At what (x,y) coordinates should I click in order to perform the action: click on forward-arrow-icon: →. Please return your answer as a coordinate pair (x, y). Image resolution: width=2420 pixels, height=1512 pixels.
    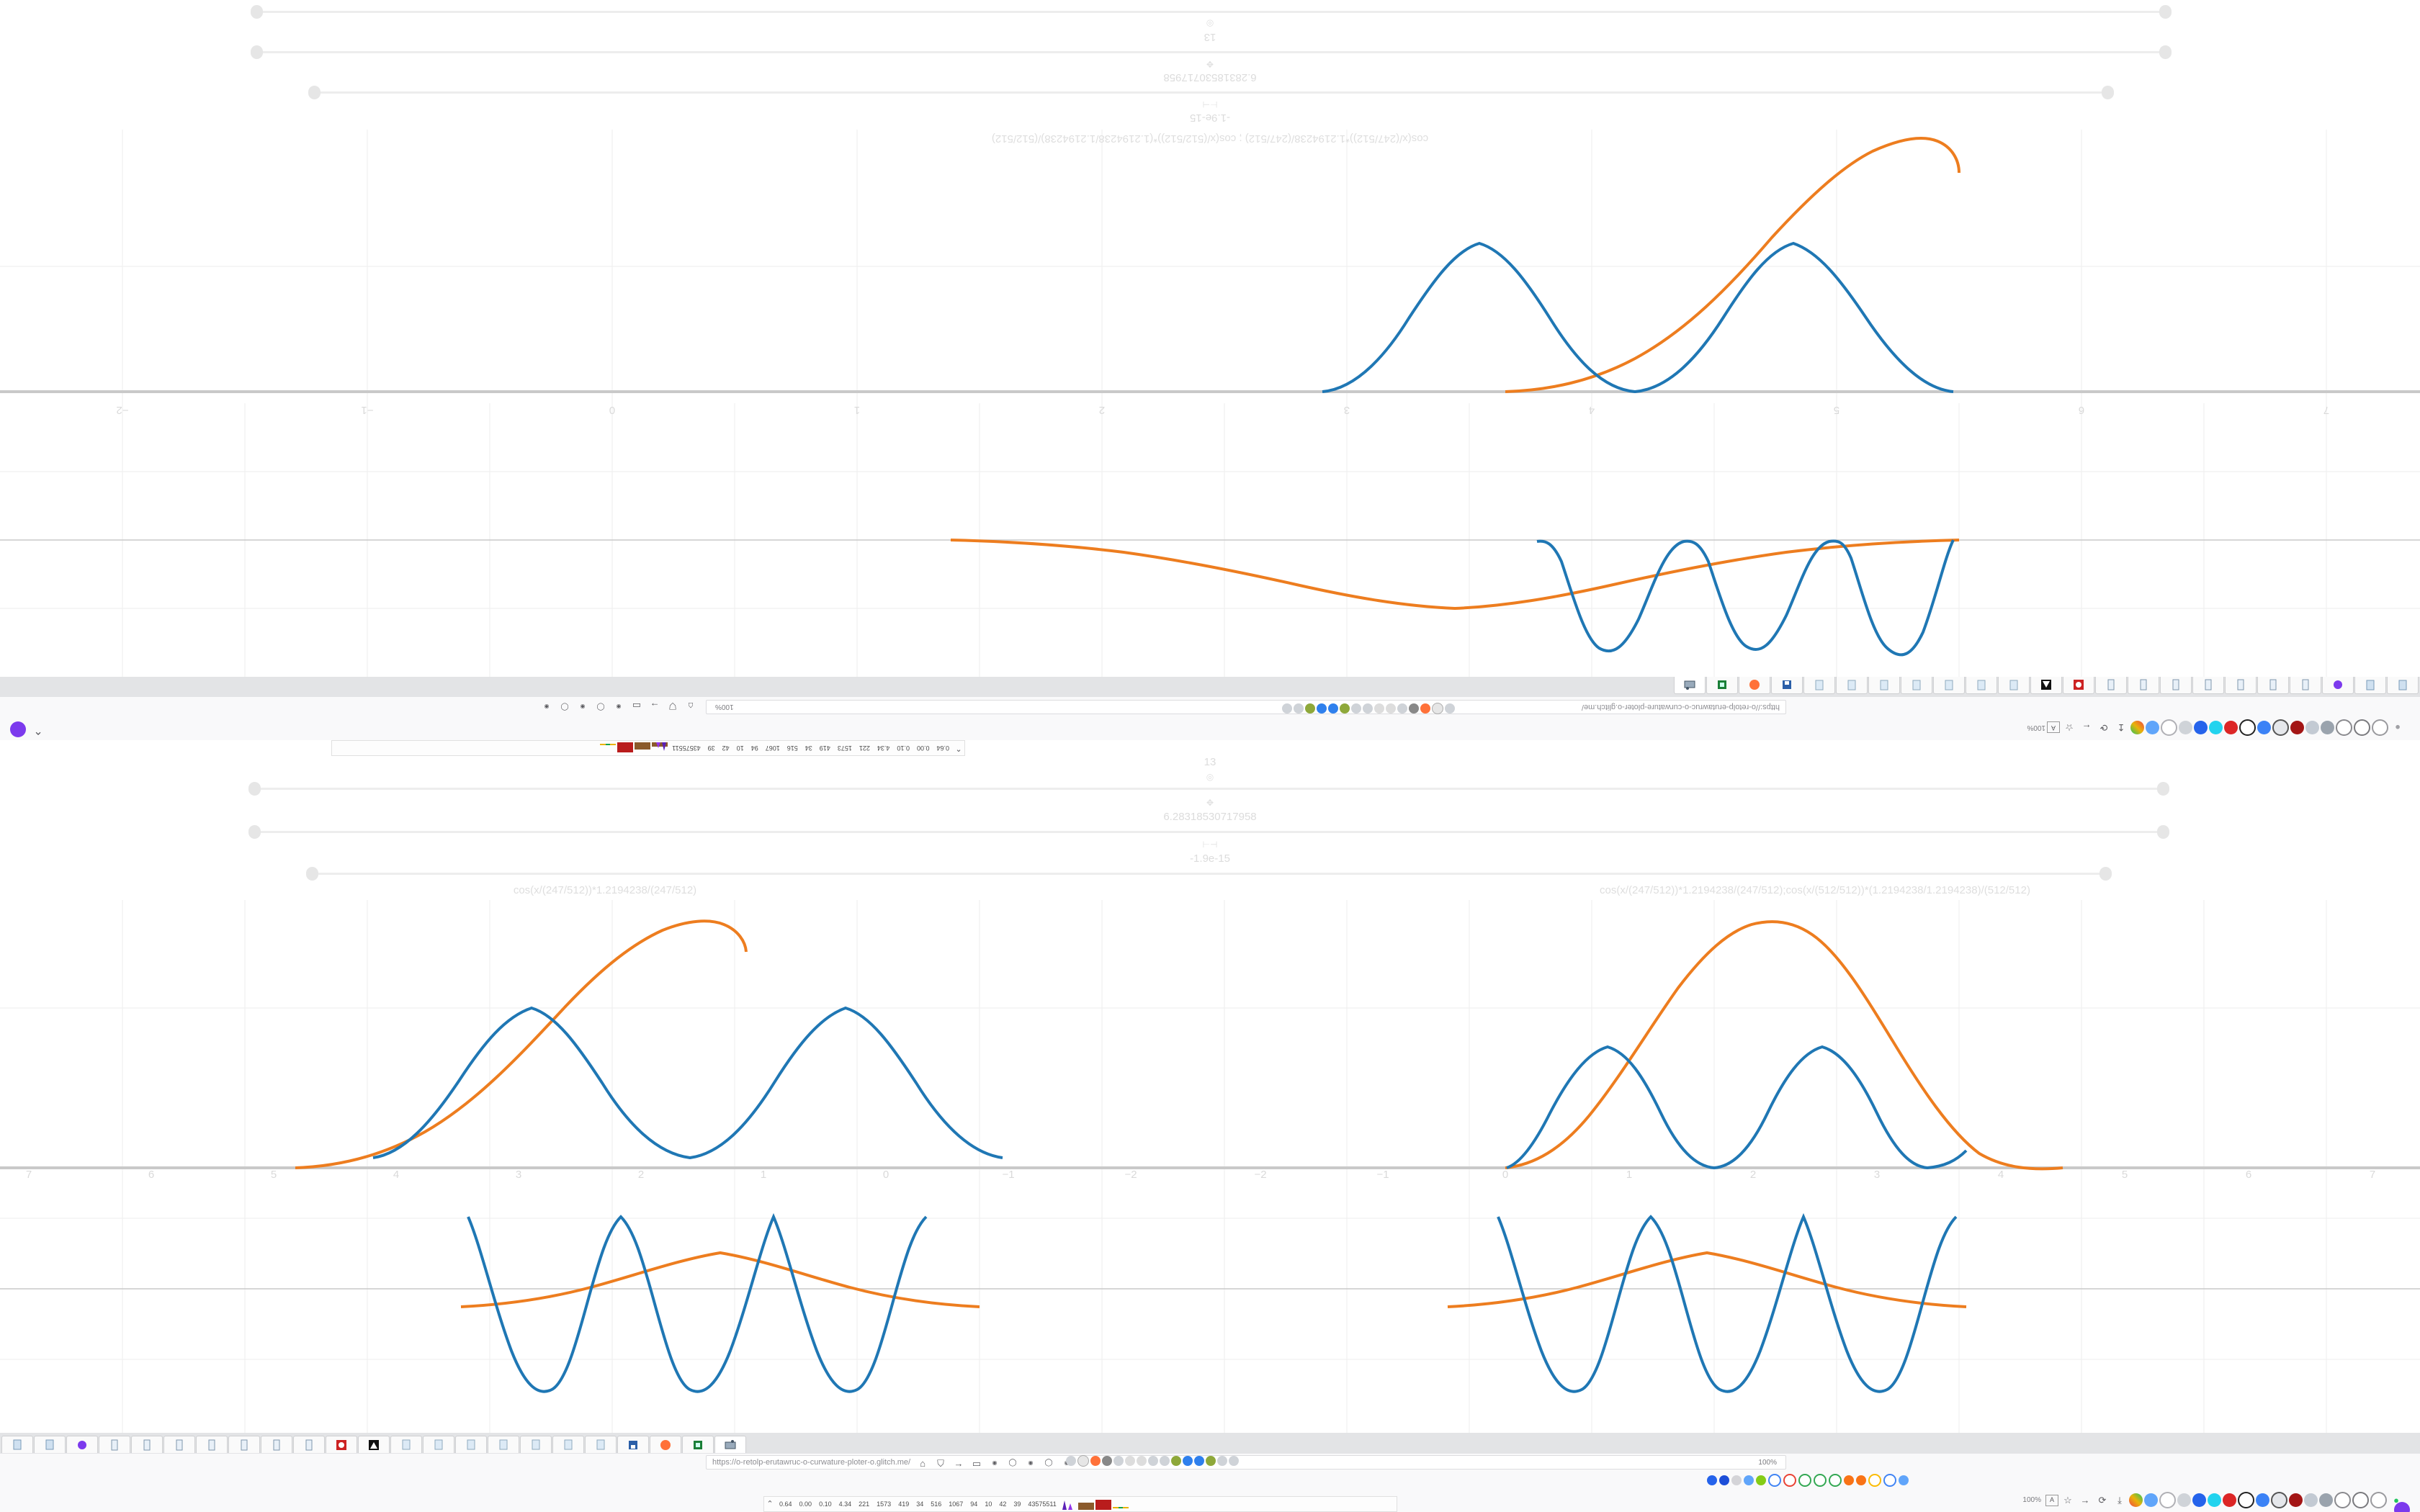
    Looking at the image, I should click on (2085, 1500).